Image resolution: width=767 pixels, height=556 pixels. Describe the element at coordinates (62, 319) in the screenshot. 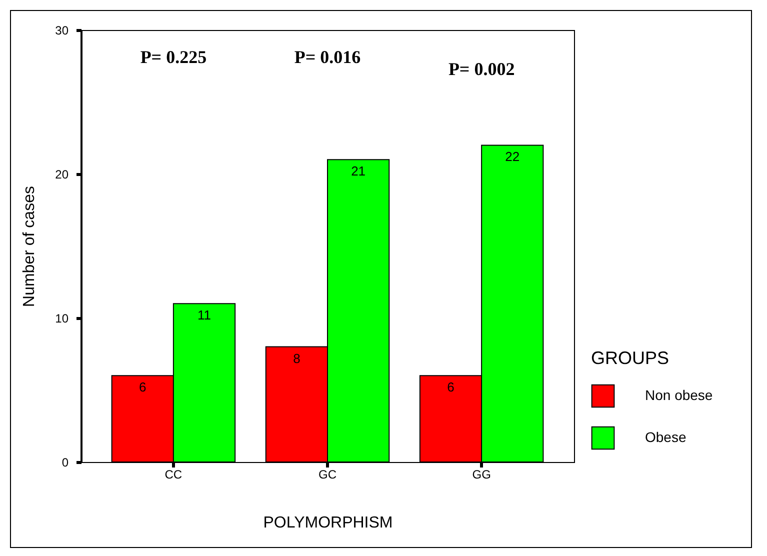

I see `y-tick-label: 10` at that location.